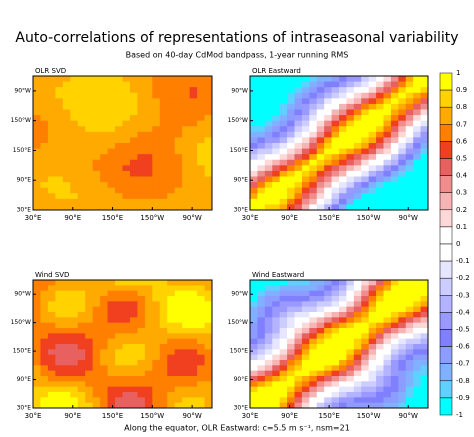 The width and height of the screenshot is (474, 437). Describe the element at coordinates (463, 364) in the screenshot. I see `colorbar-label: -0.7` at that location.